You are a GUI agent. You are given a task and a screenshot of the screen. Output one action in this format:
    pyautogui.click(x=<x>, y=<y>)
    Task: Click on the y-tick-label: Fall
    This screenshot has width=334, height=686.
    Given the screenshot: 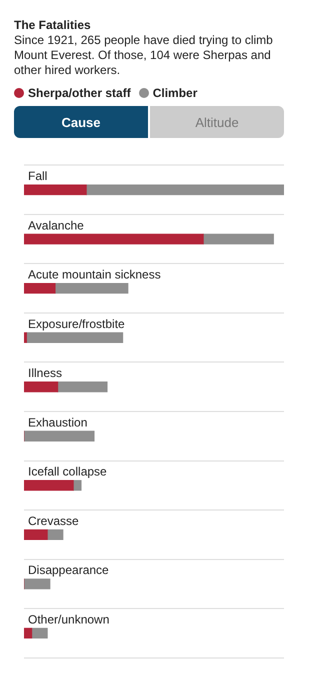 What is the action you would take?
    pyautogui.click(x=38, y=176)
    